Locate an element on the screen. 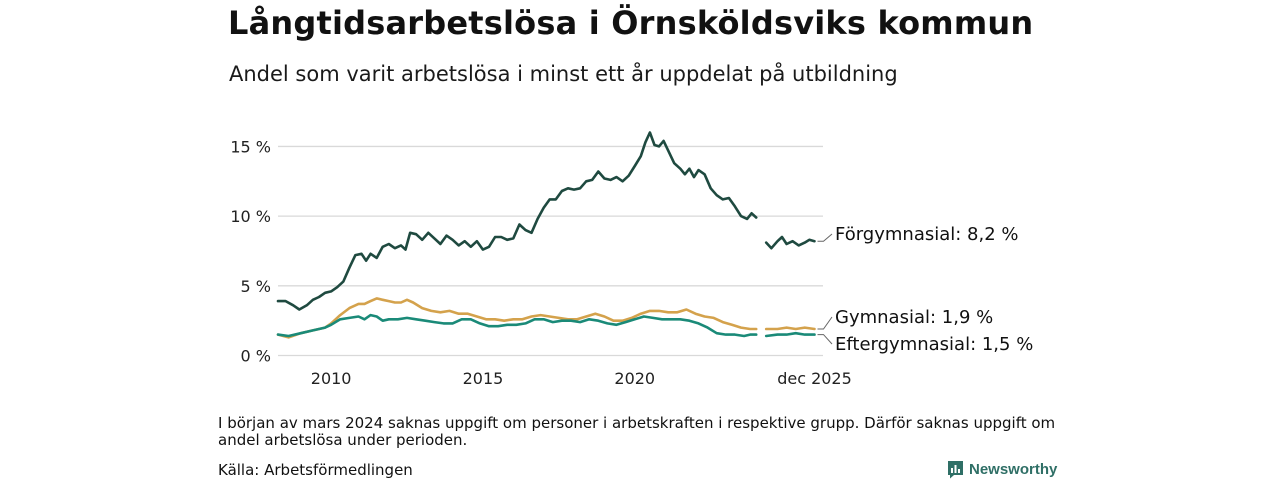 This screenshot has width=1280, height=480. series-end-label: Eftergymnasial: 1,5 % is located at coordinates (934, 344).